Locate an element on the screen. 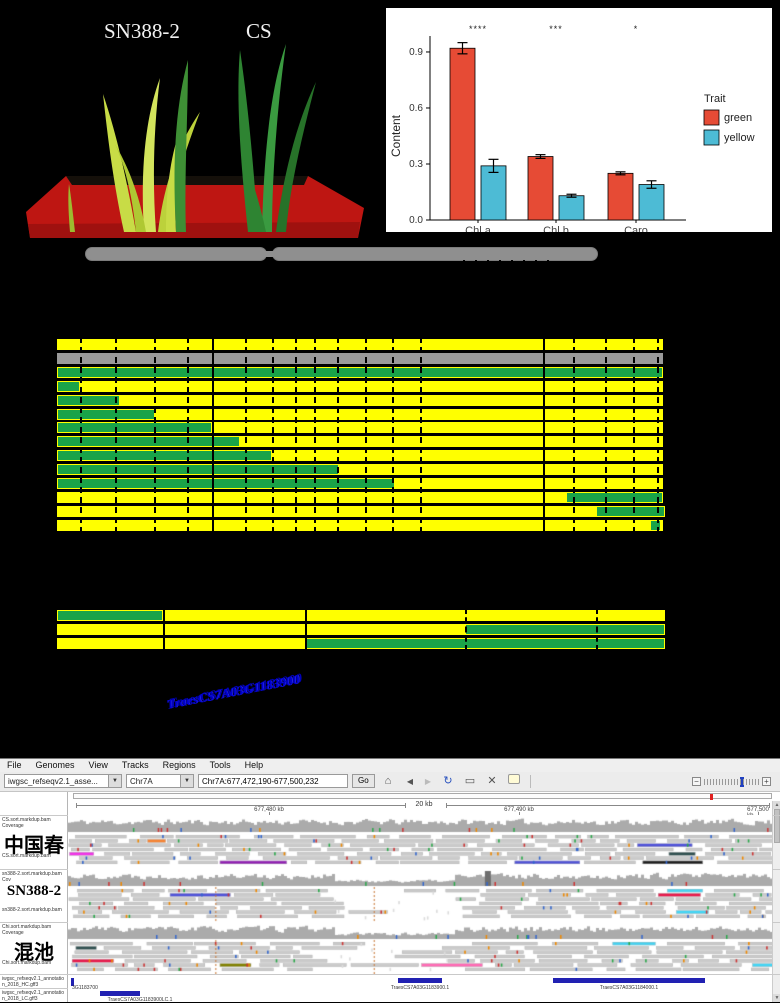 The image size is (780, 1003). chromosome-overview-bar is located at coordinates (422, 796).